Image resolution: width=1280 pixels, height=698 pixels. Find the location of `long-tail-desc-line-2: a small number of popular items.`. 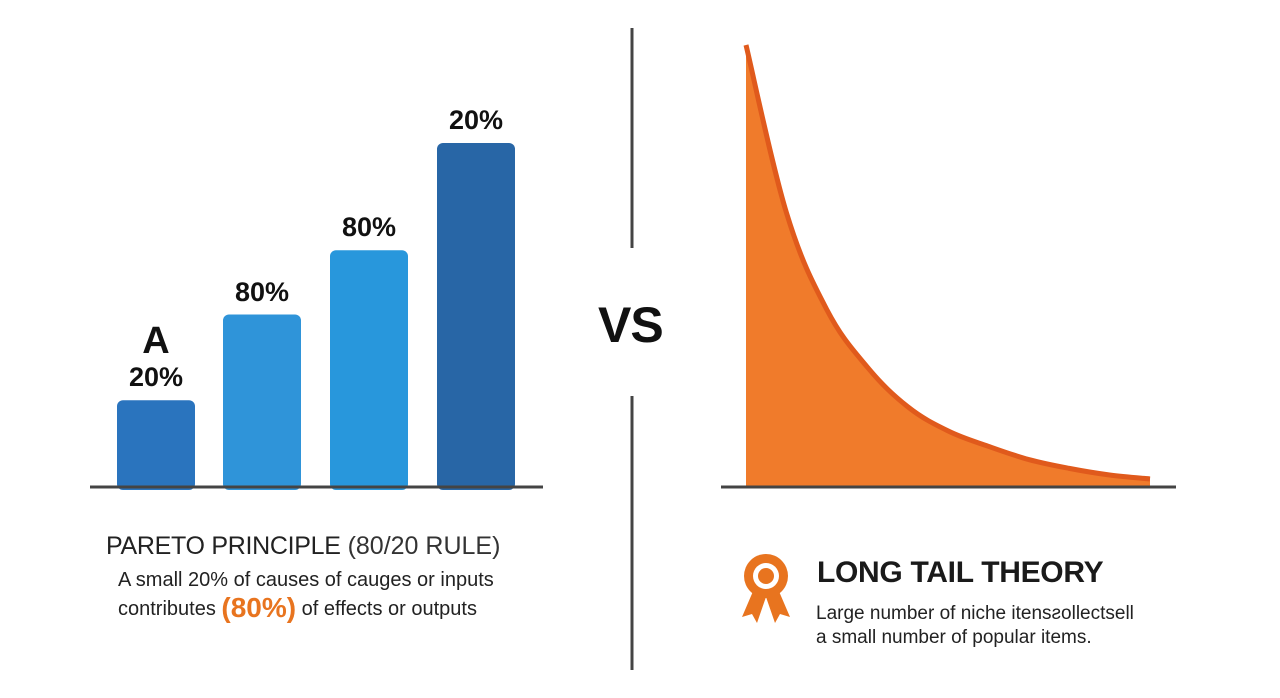

long-tail-desc-line-2: a small number of popular items. is located at coordinates (954, 637).